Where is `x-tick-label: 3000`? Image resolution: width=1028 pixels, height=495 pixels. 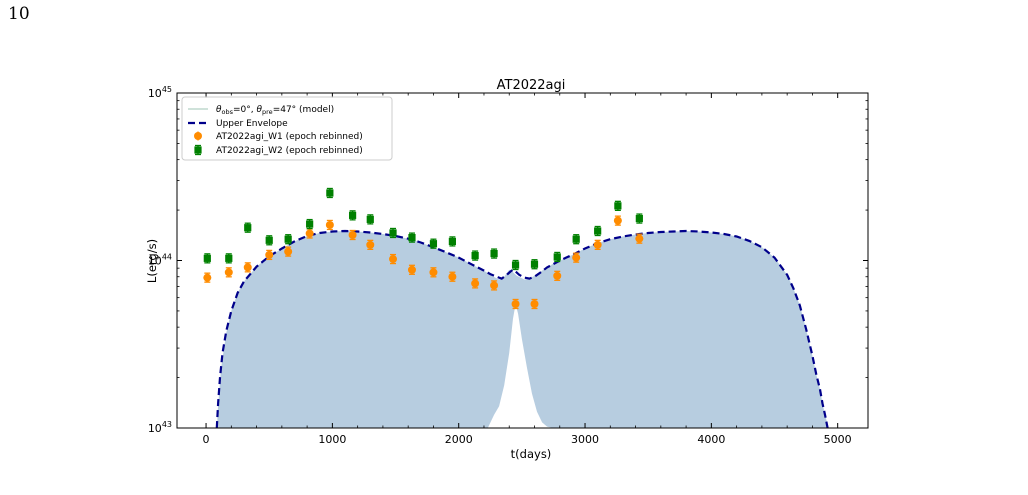 x-tick-label: 3000 is located at coordinates (585, 439).